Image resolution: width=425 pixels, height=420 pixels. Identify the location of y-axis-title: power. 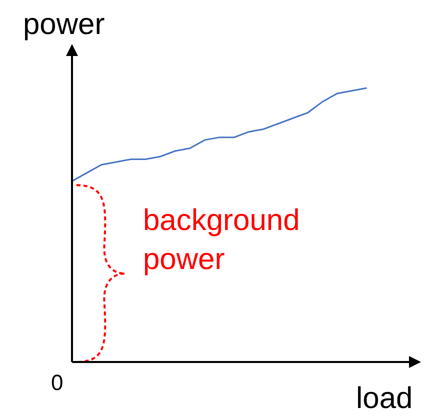
(64, 24).